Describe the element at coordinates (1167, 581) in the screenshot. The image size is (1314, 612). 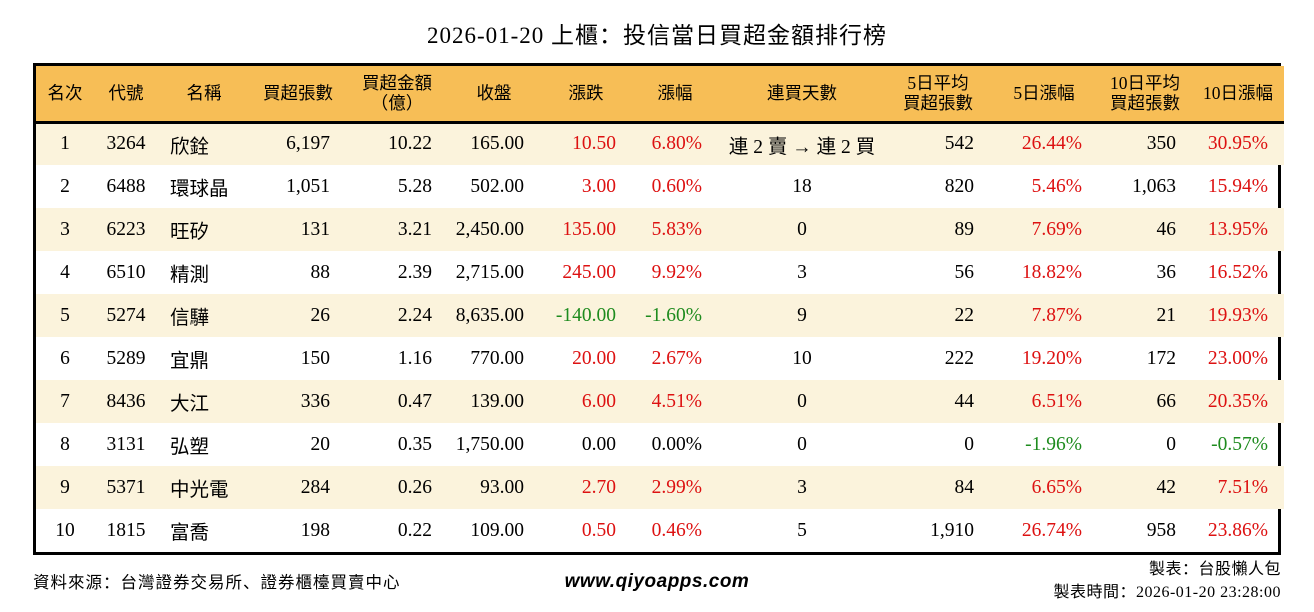
I see `credits-block: 製表：台股懶人包 製表時間：2026-01-20 23:28:00` at that location.